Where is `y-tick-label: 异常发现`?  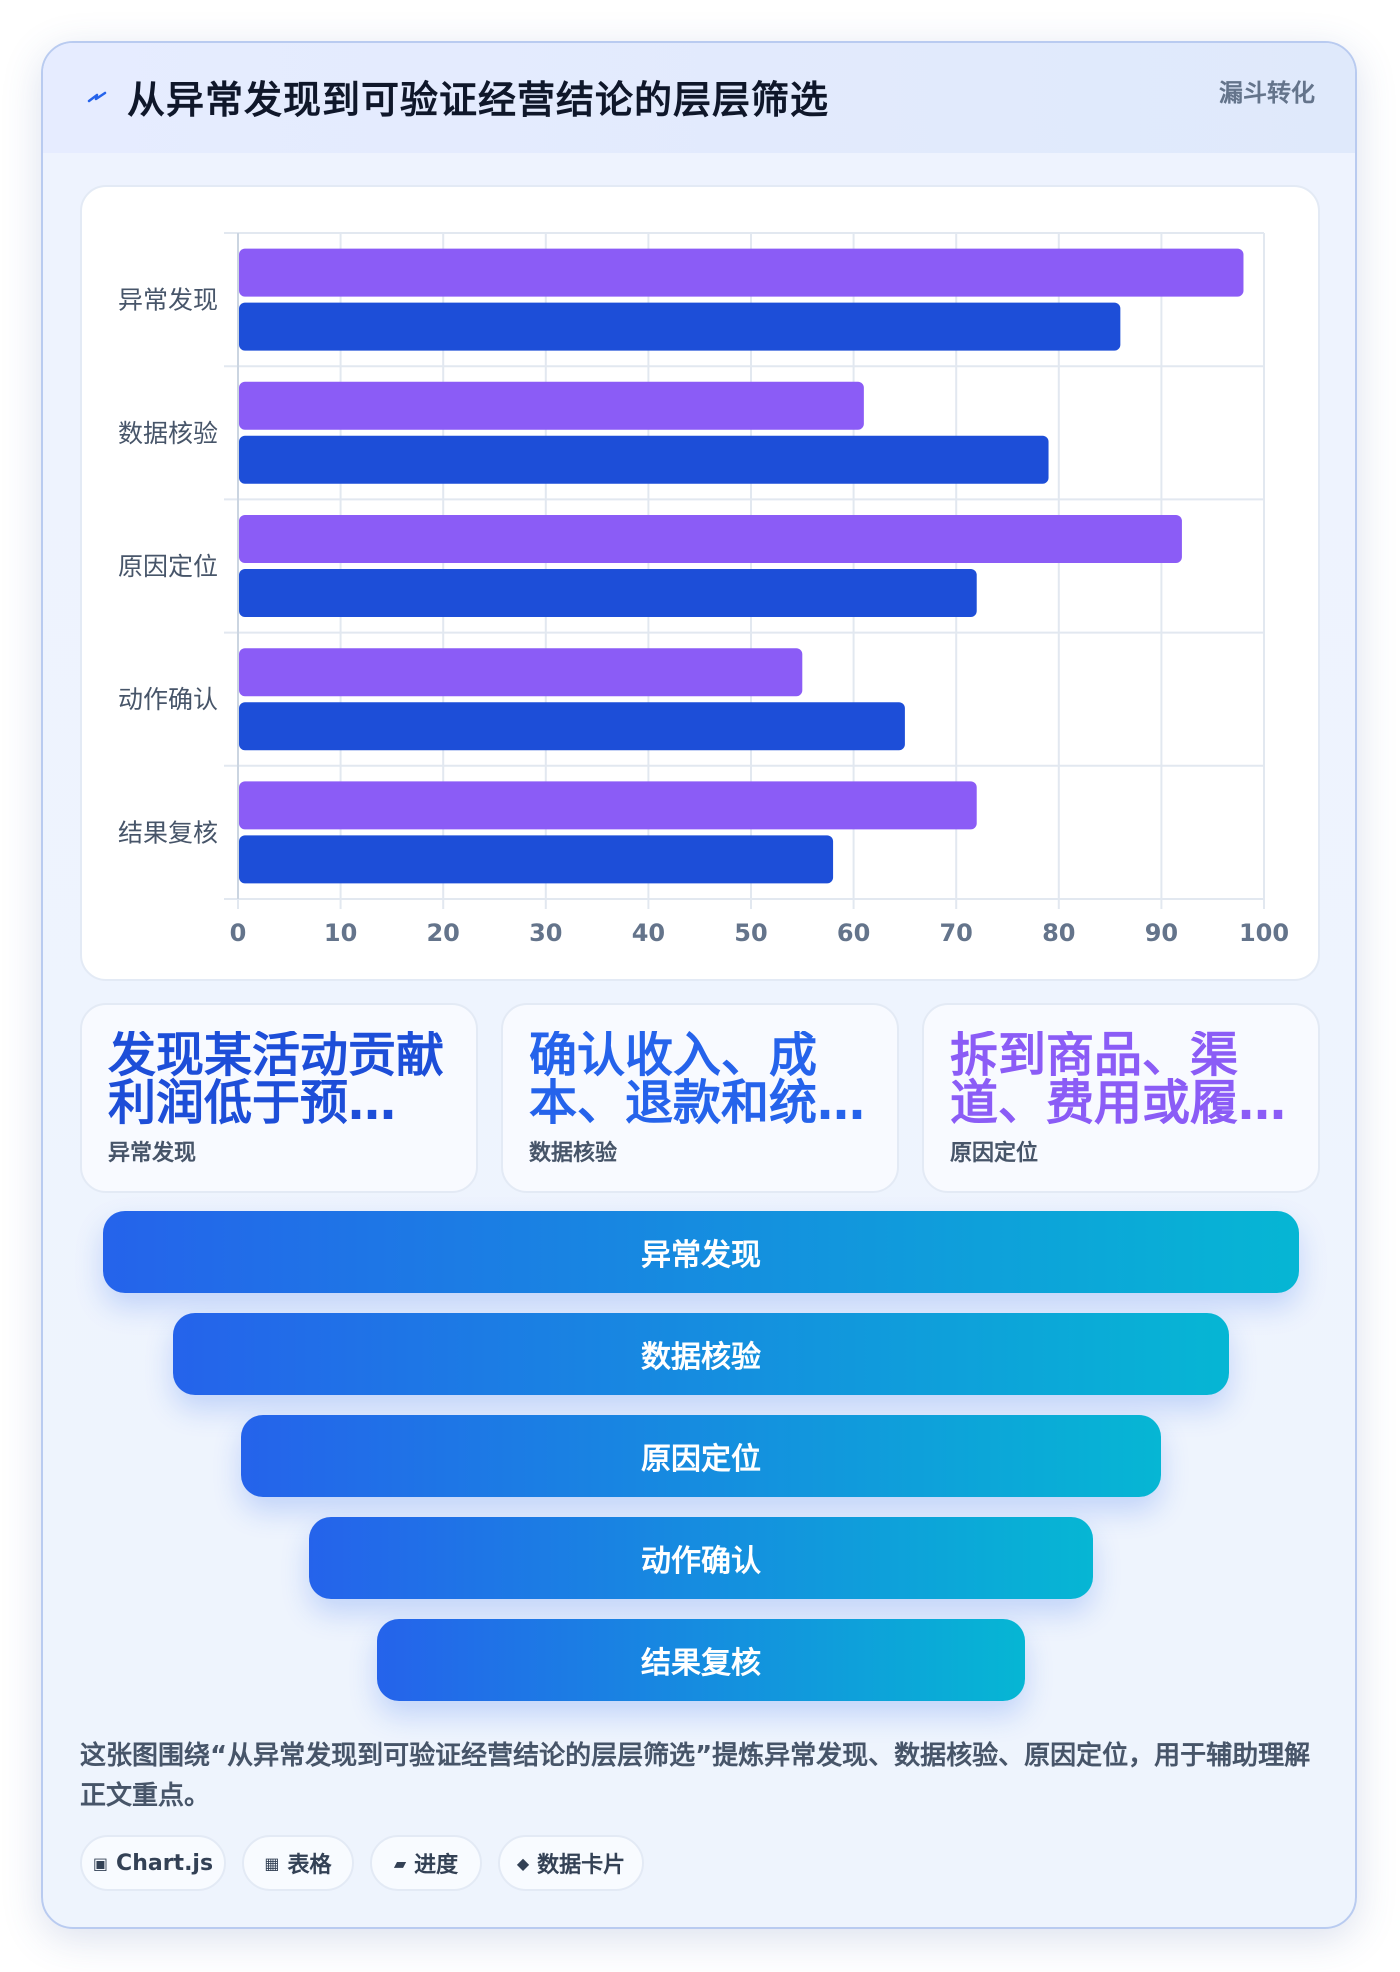
y-tick-label: 异常发现 is located at coordinates (168, 300).